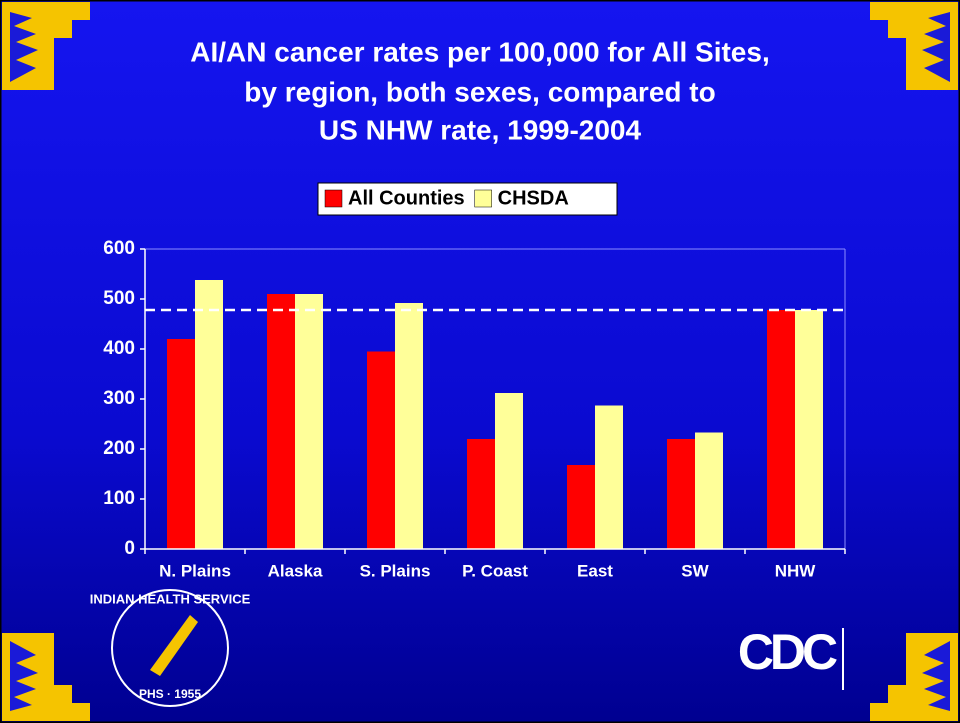  I want to click on y-tick-label: 0, so click(129, 548).